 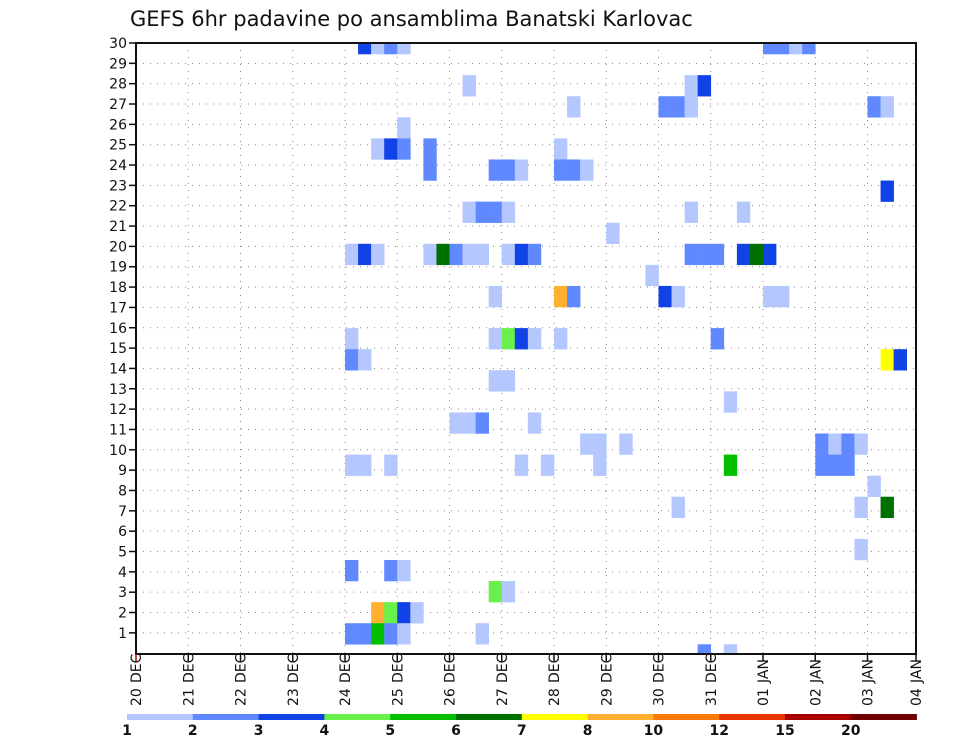 I want to click on legend-label: 20, so click(x=851, y=731).